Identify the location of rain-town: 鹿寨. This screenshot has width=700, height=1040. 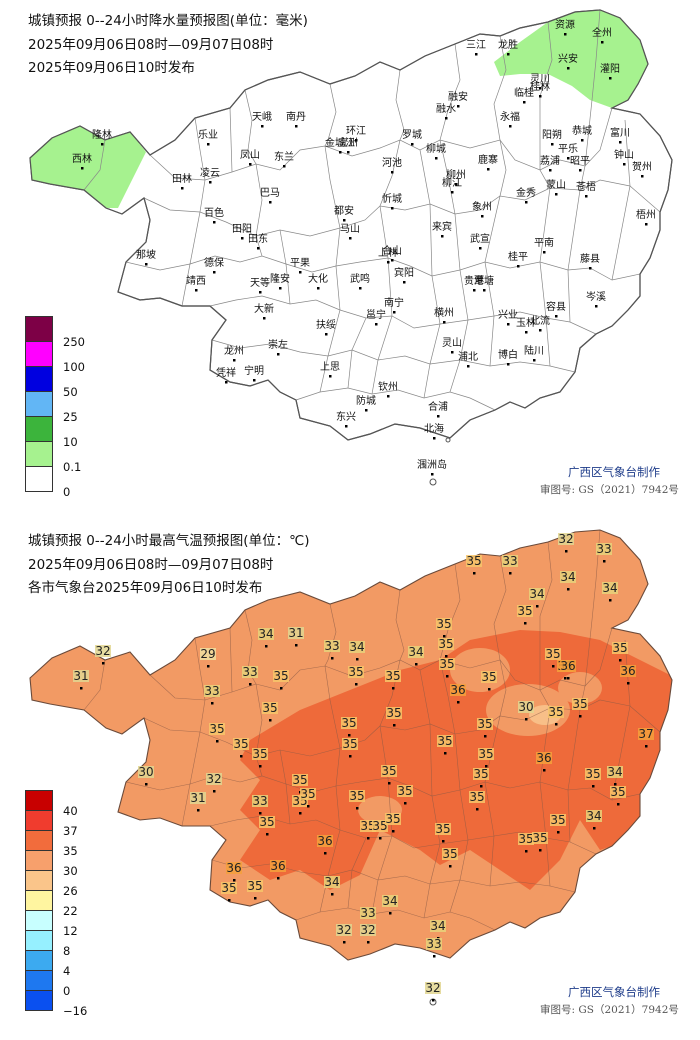
(488, 162).